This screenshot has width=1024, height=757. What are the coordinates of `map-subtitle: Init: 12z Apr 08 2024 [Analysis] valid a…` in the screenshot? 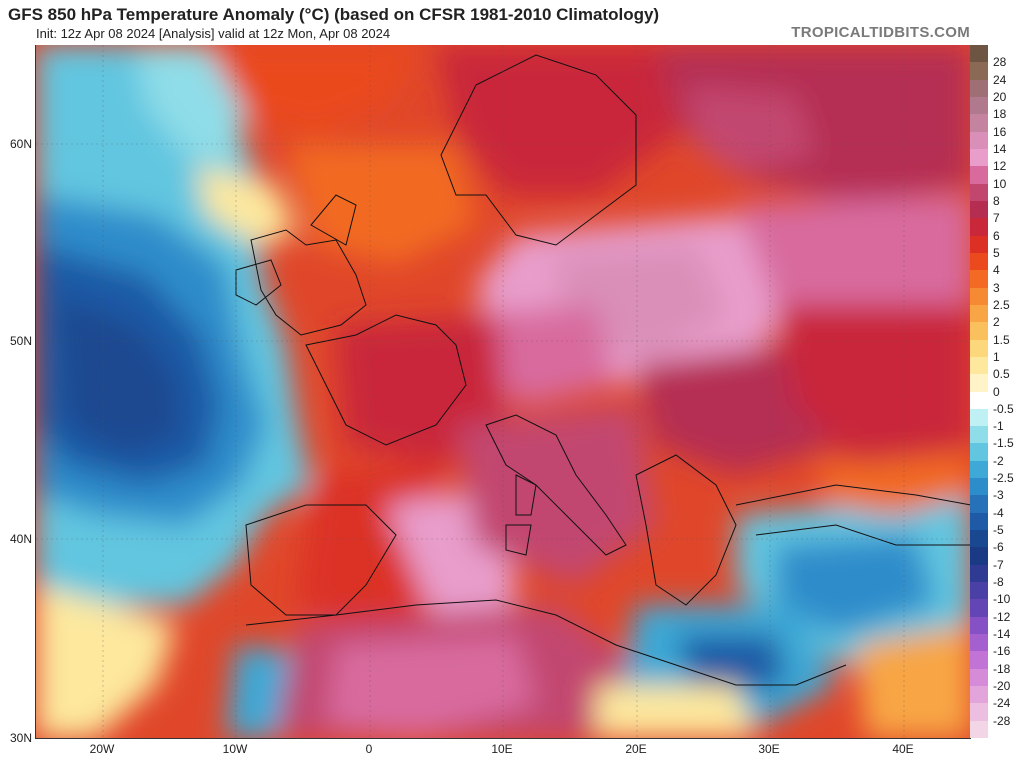 It's located at (213, 33).